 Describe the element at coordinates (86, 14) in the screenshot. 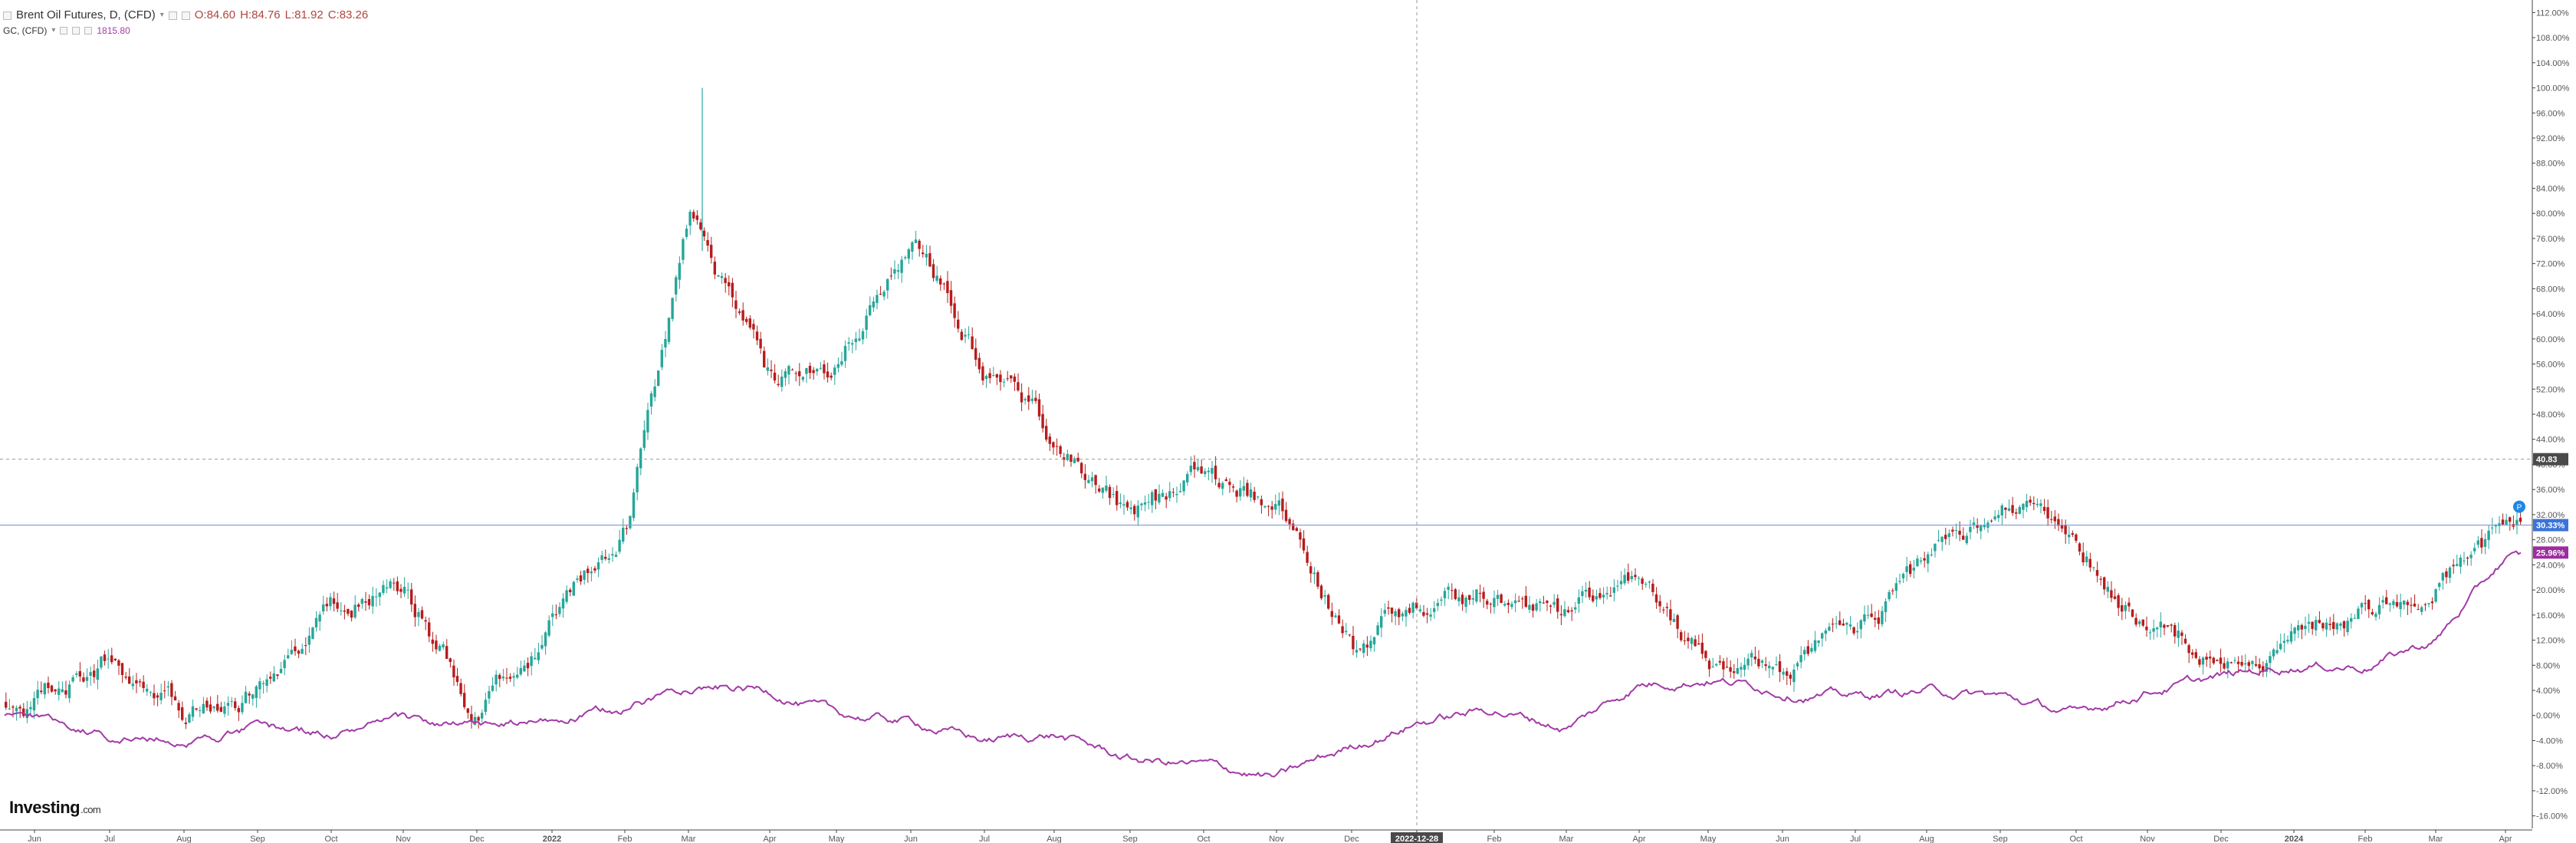

I see `main-series-title: Brent Oil Futures, D, (CFD)` at that location.